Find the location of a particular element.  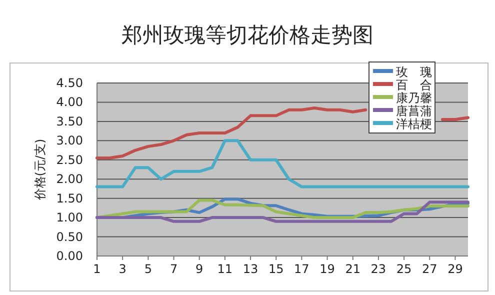

x-tick-label: 21 is located at coordinates (353, 269).